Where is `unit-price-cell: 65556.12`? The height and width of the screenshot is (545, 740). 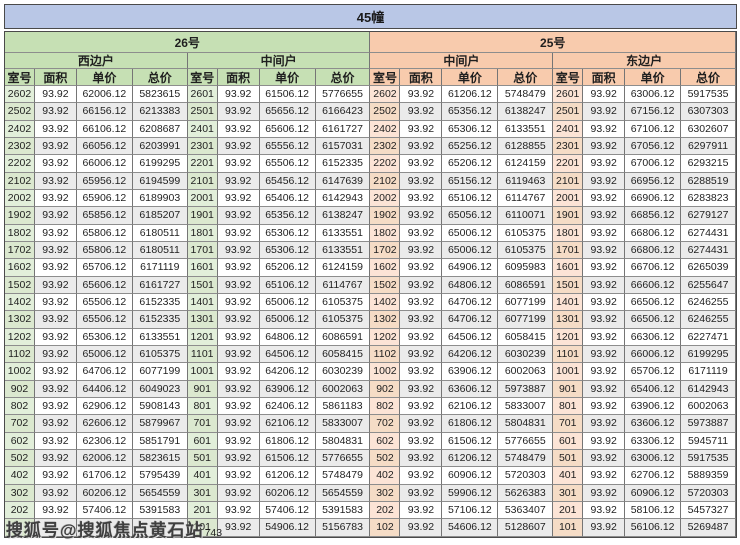 unit-price-cell: 65556.12 is located at coordinates (287, 146).